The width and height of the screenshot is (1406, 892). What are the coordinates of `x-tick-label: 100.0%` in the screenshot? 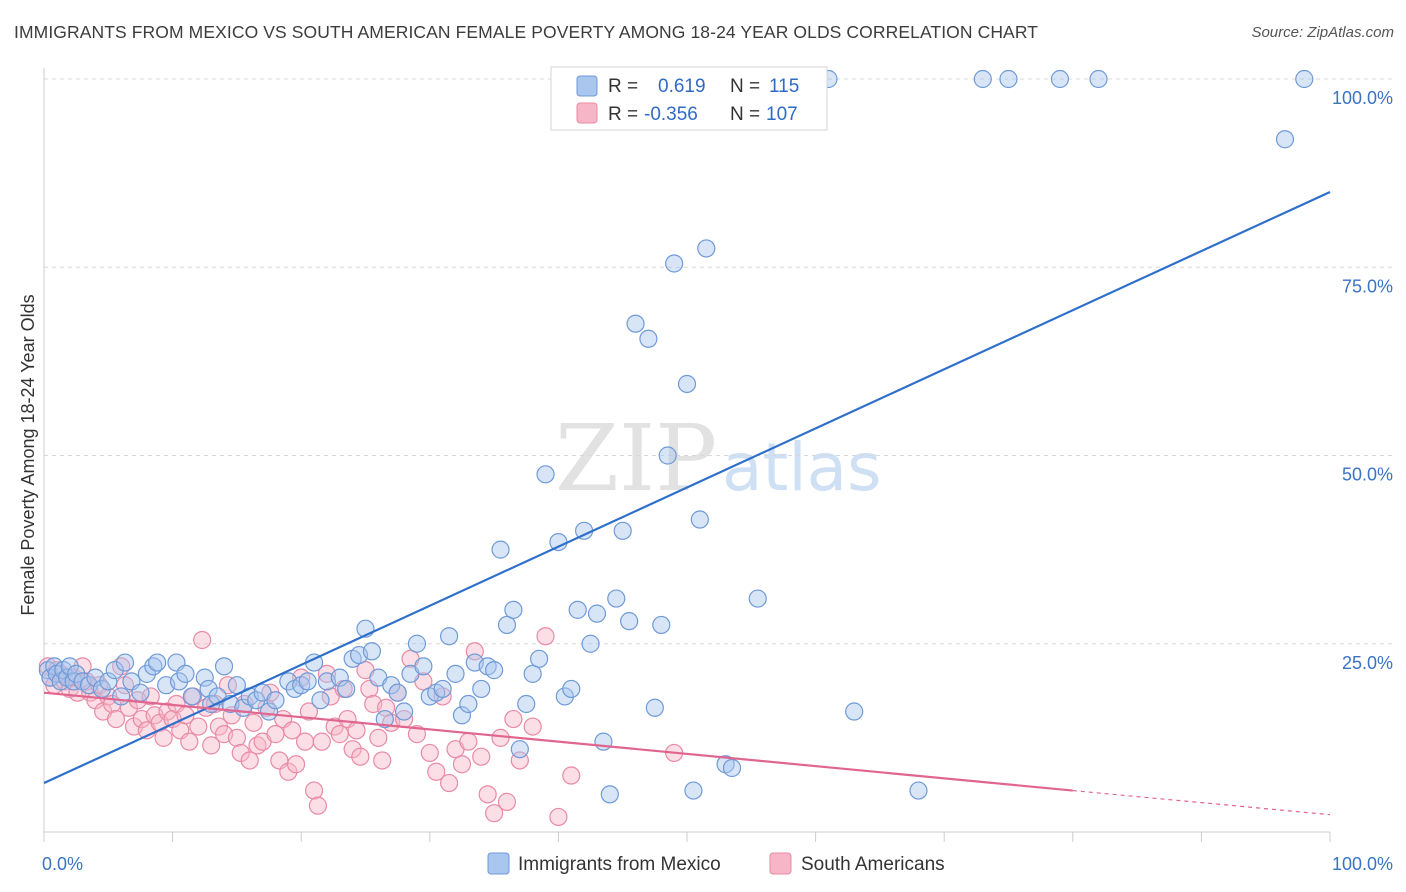 It's located at (1362, 864).